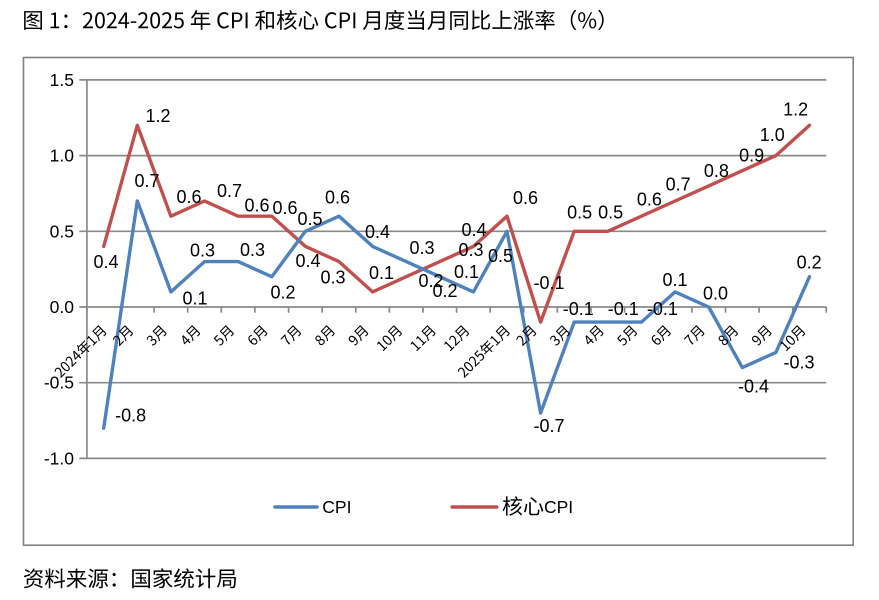 Image resolution: width=879 pixels, height=600 pixels. Describe the element at coordinates (751, 156) in the screenshot. I see `svg-text: 0.9` at that location.